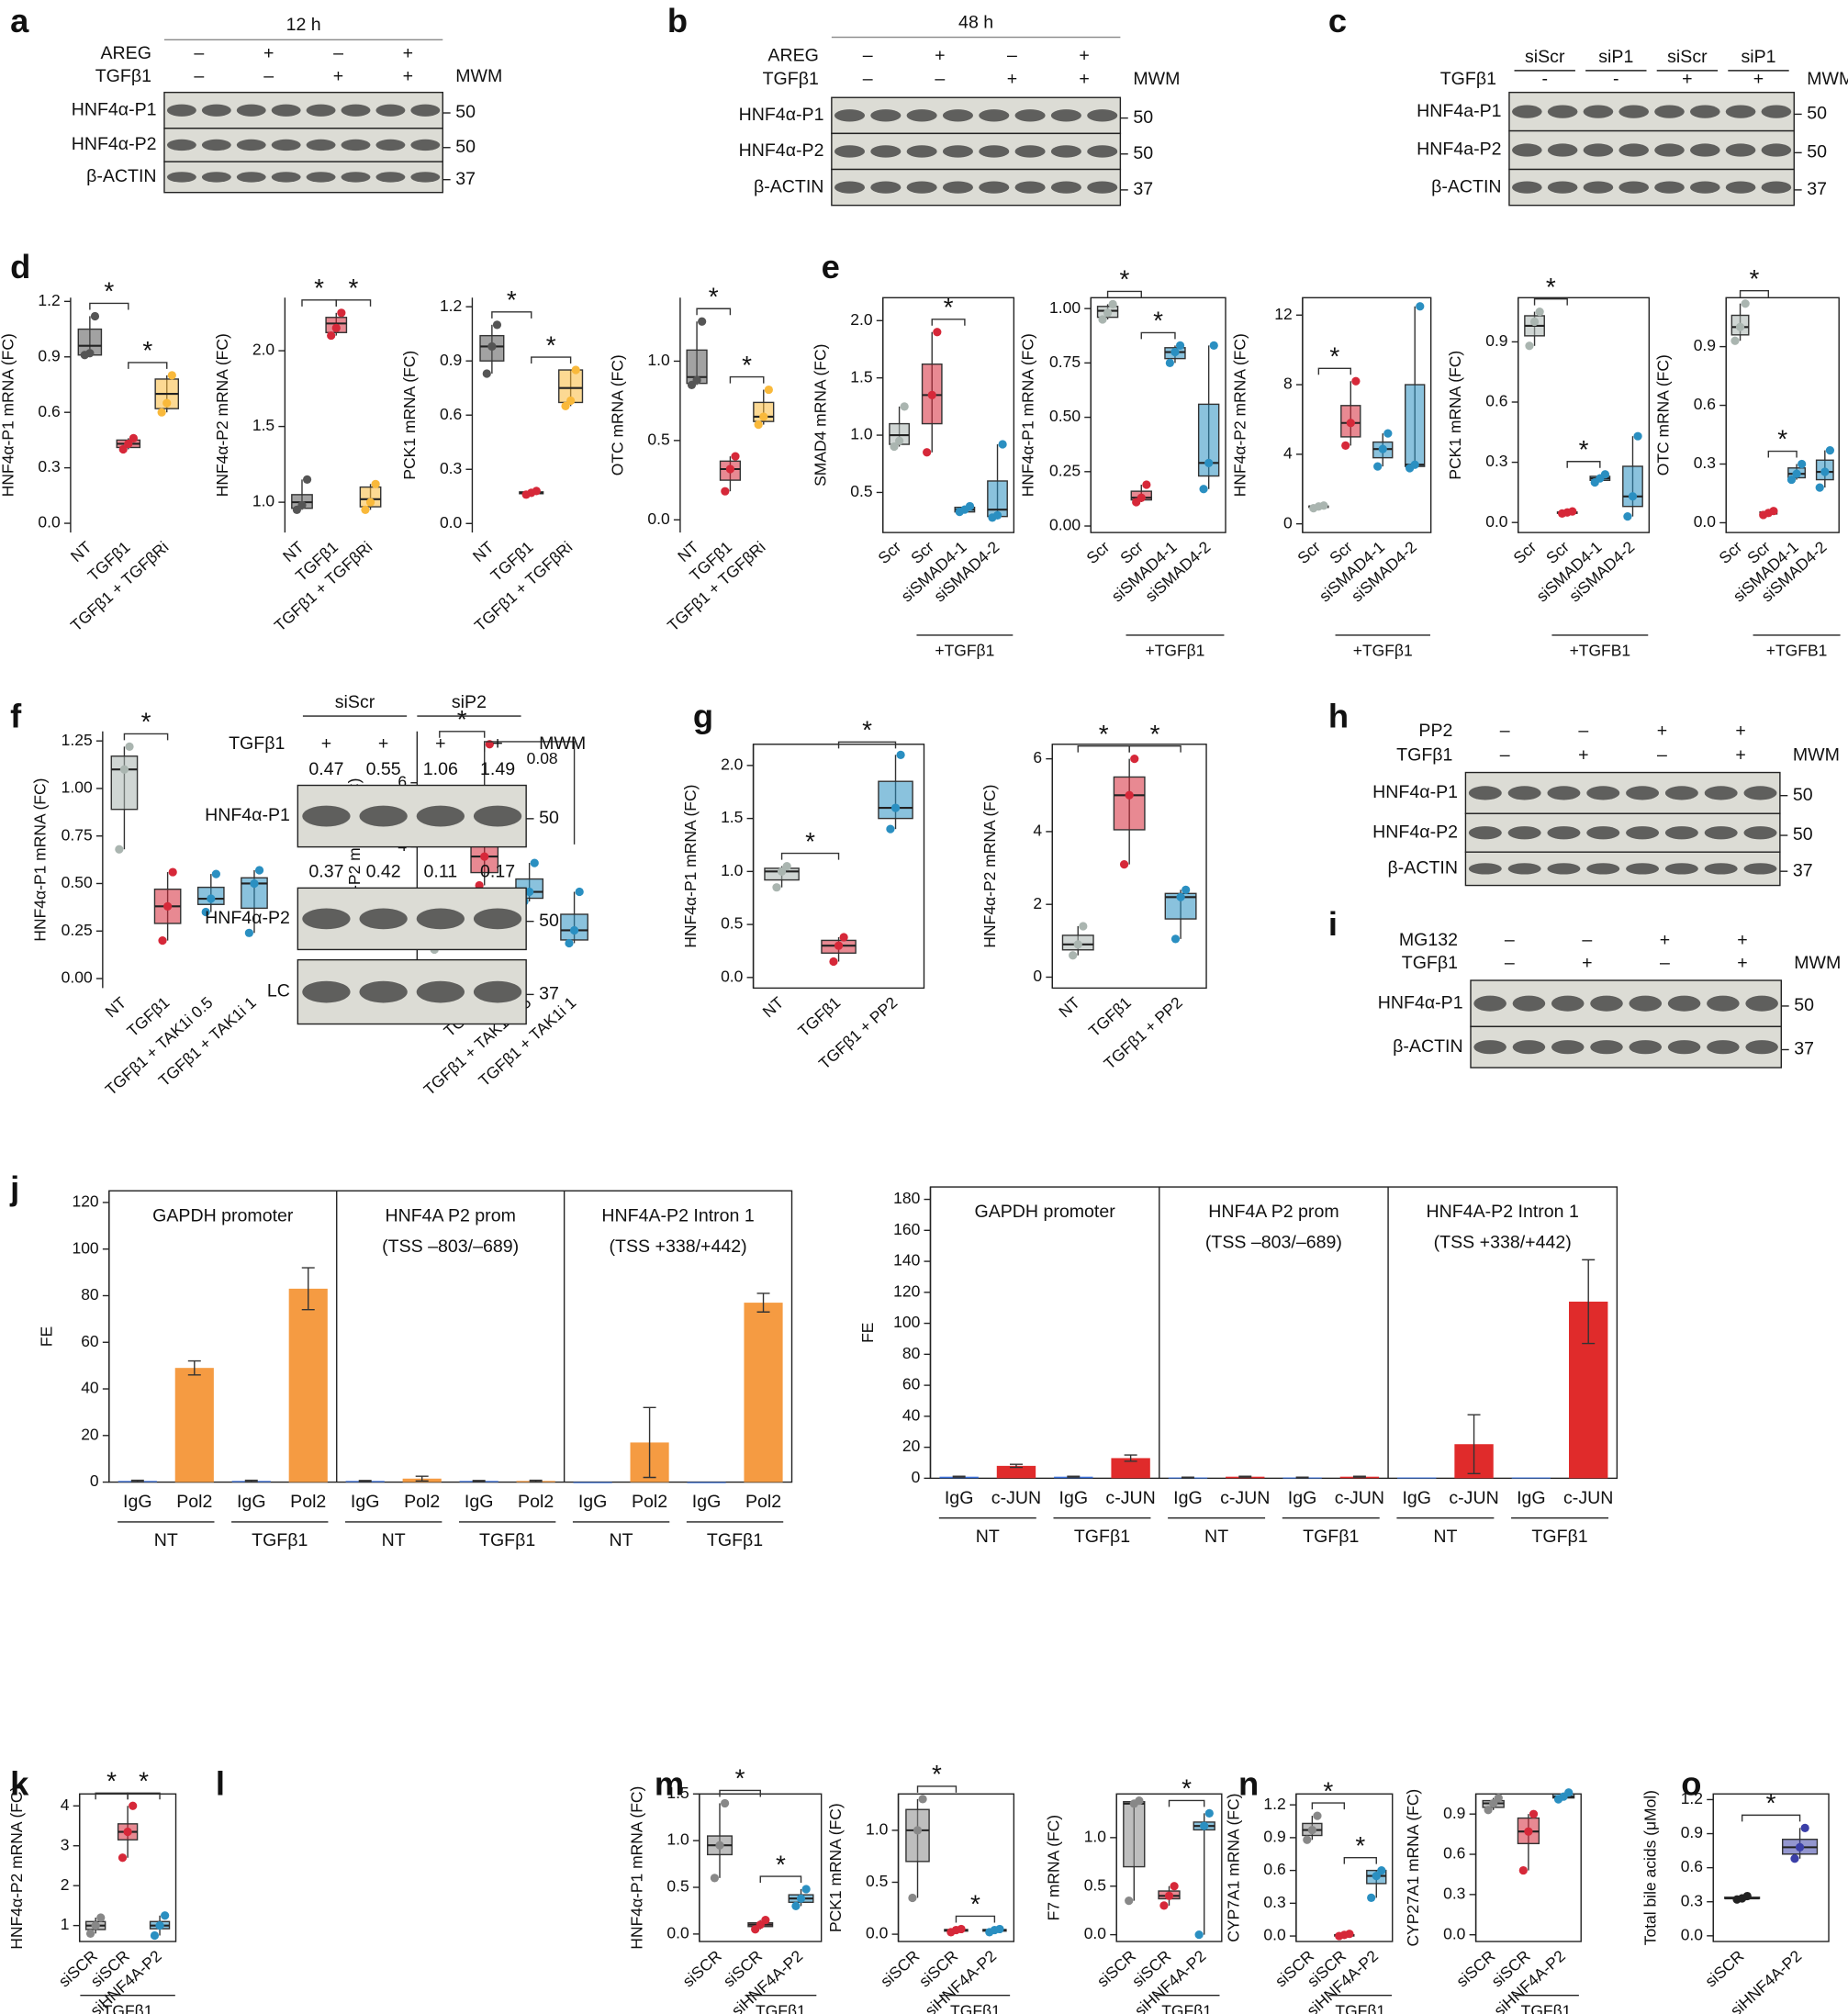  Describe the element at coordinates (911, 1353) in the screenshot. I see `y-tick-label: 80` at that location.